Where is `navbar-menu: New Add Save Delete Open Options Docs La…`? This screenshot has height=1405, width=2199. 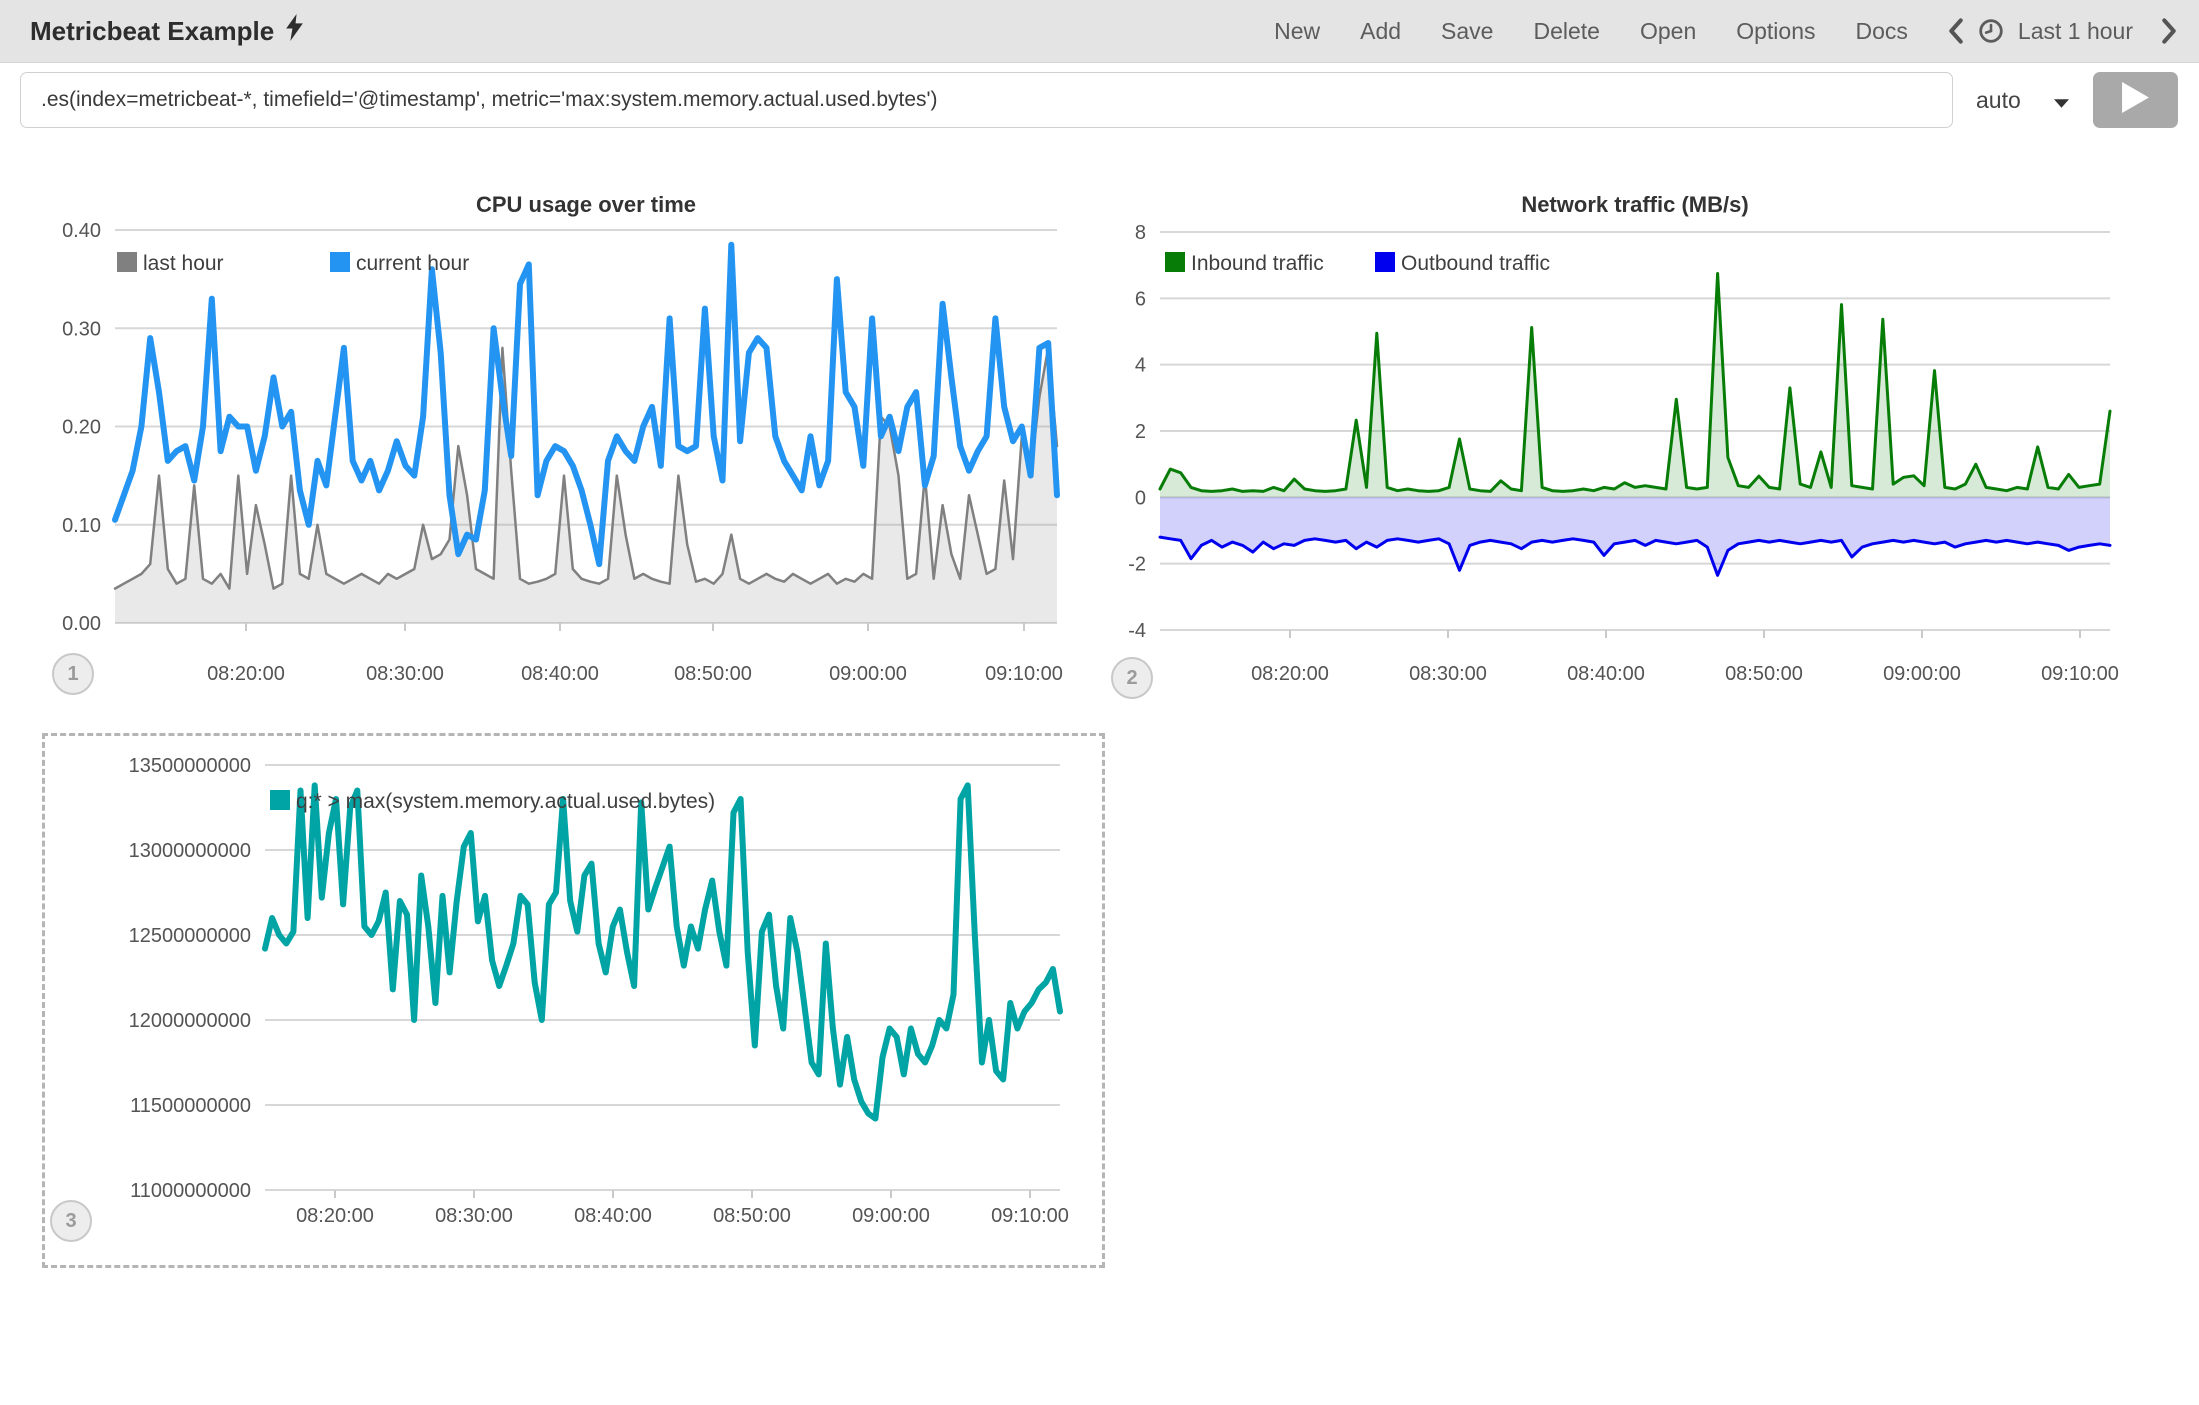
navbar-menu: New Add Save Delete Open Options Docs La… is located at coordinates (1725, 31).